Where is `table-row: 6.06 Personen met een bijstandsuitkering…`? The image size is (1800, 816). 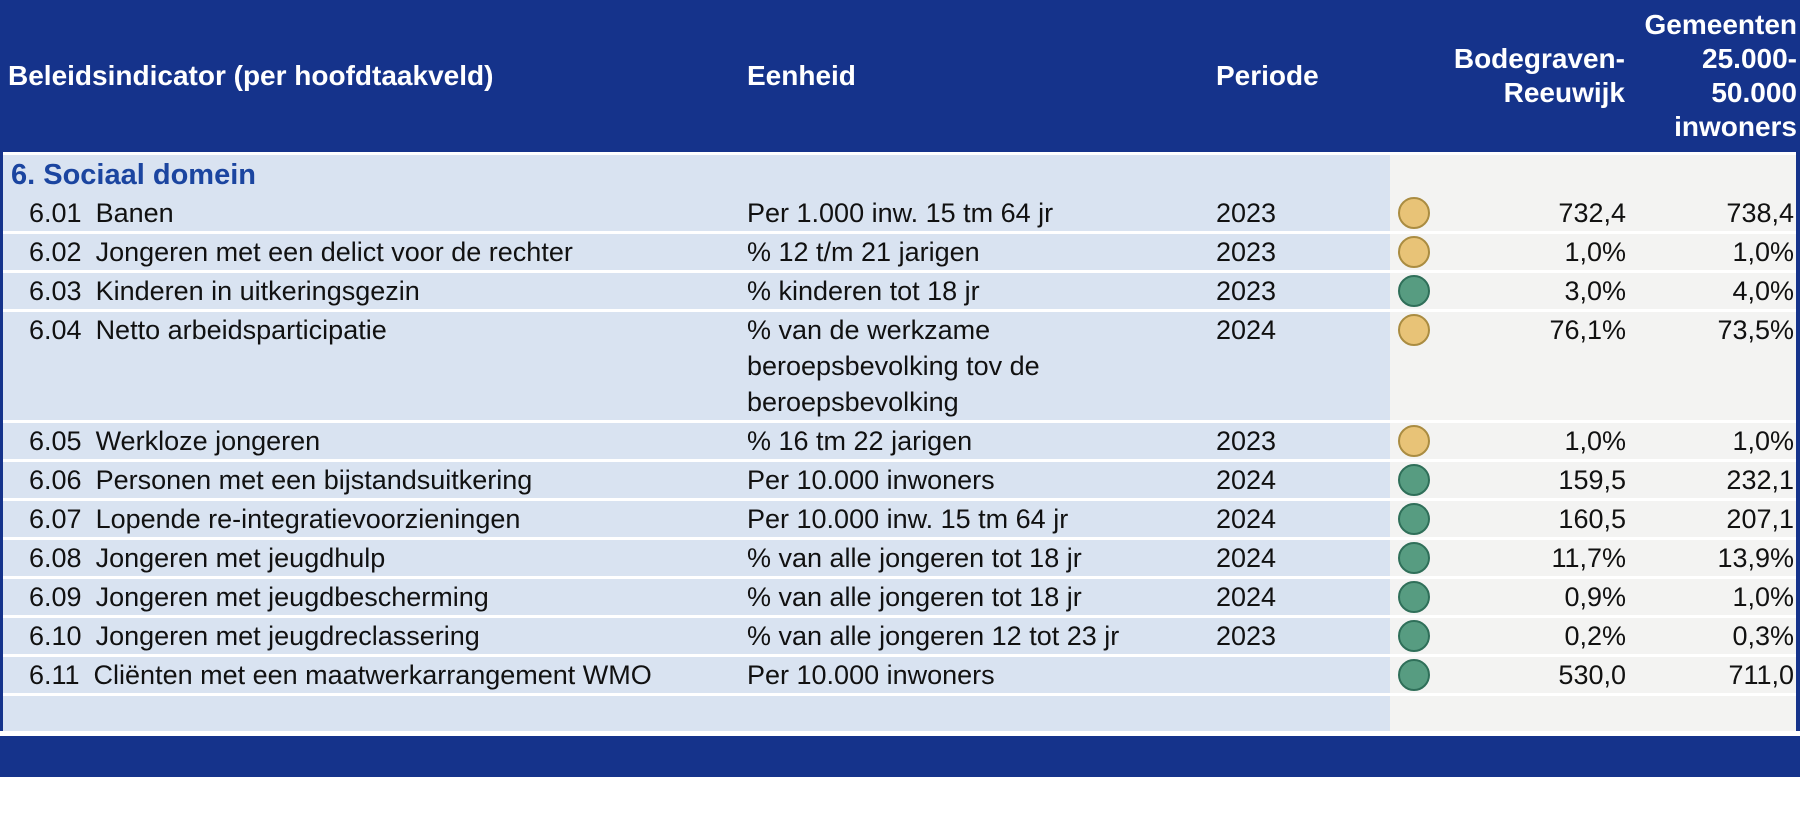 table-row: 6.06 Personen met een bijstandsuitkering… is located at coordinates (899, 478).